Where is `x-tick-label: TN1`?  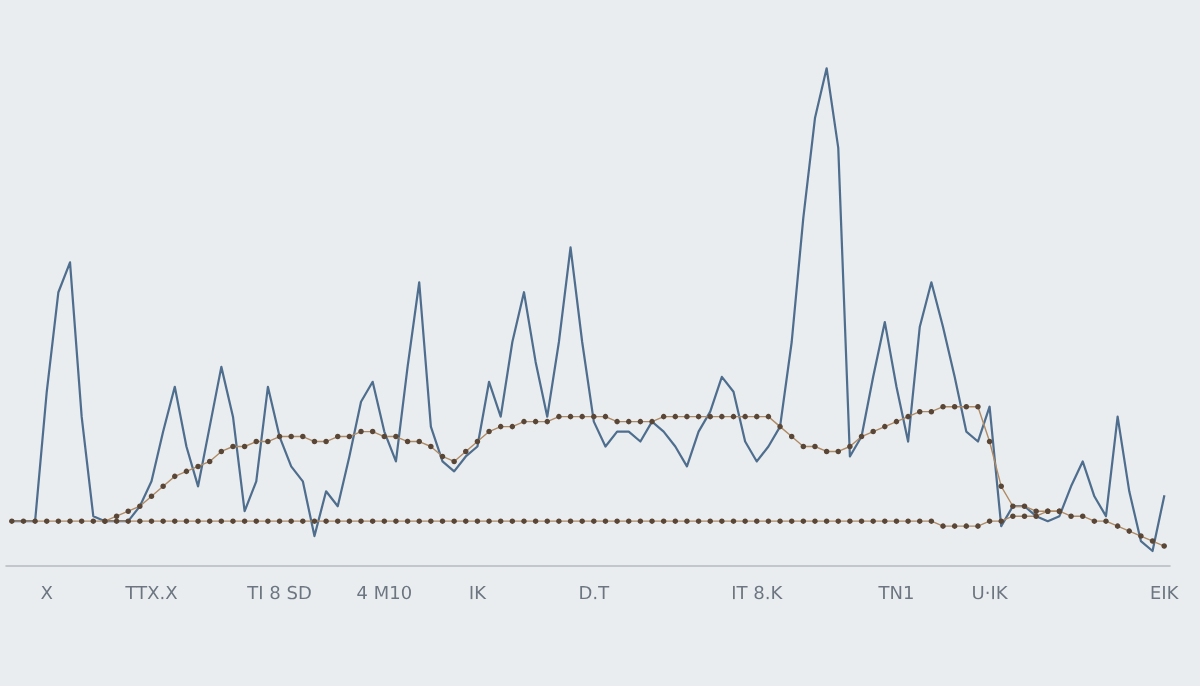
x-tick-label: TN1 is located at coordinates (895, 592).